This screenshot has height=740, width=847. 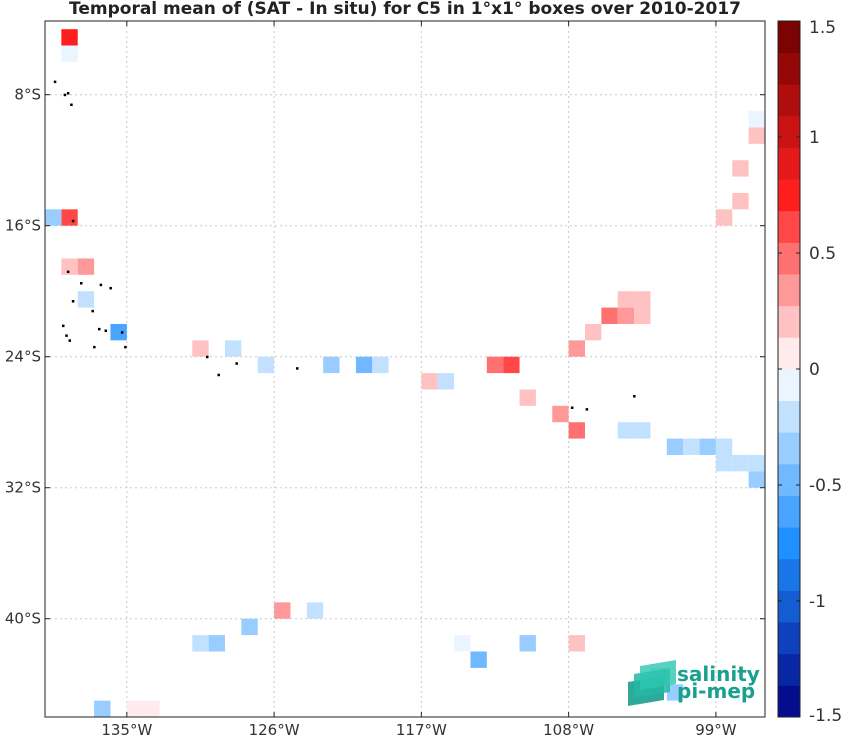 What do you see at coordinates (23, 226) in the screenshot?
I see `y-tick-label: 16°S` at bounding box center [23, 226].